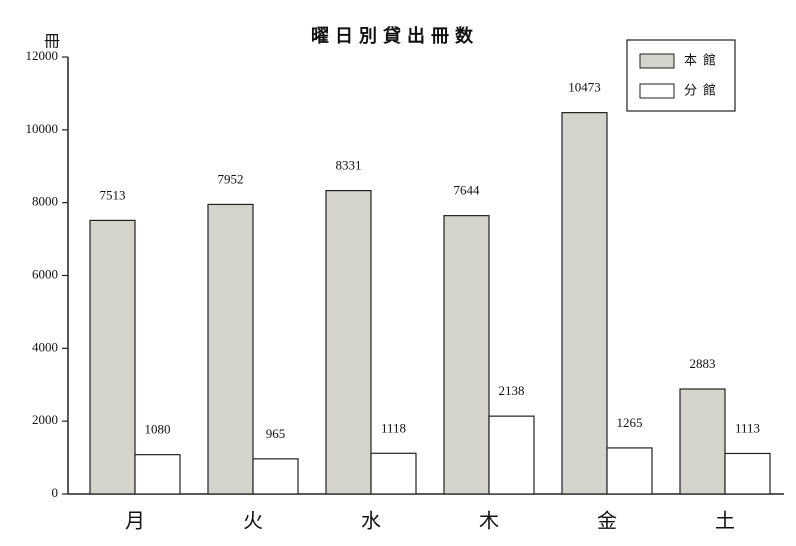  What do you see at coordinates (45, 201) in the screenshot?
I see `y-tick-label: 8000` at bounding box center [45, 201].